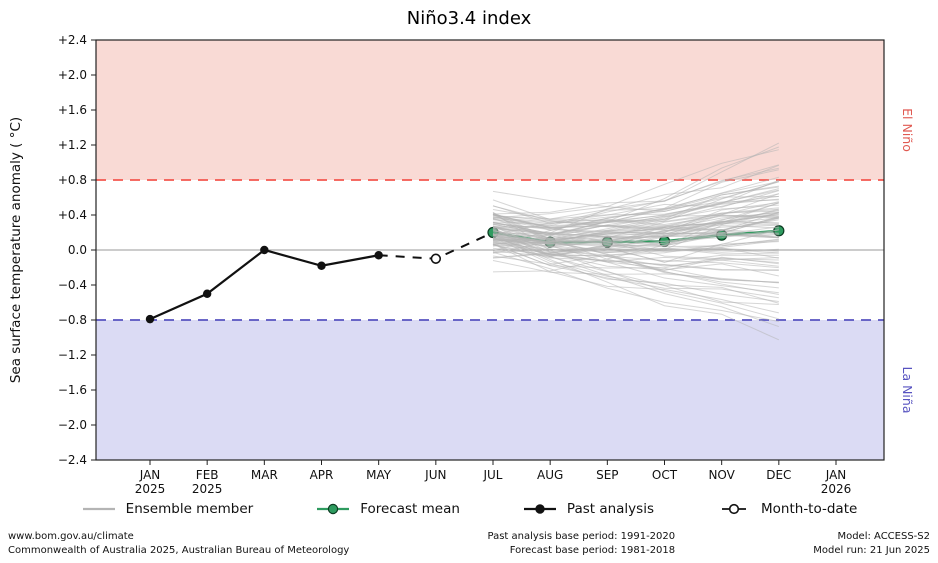 The image size is (938, 563). I want to click on month-to-date-marker, so click(436, 258).